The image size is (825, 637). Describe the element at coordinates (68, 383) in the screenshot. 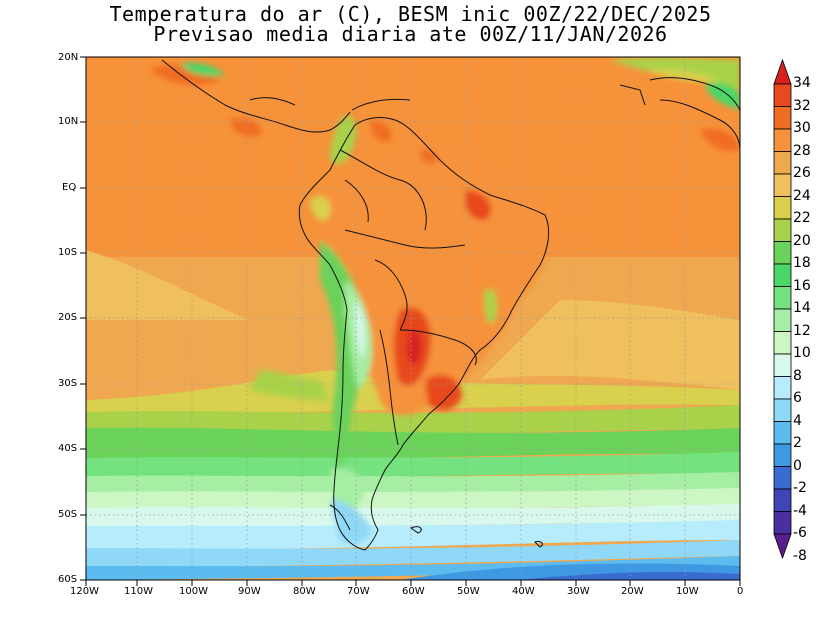

I see `lat-label: 30S` at that location.